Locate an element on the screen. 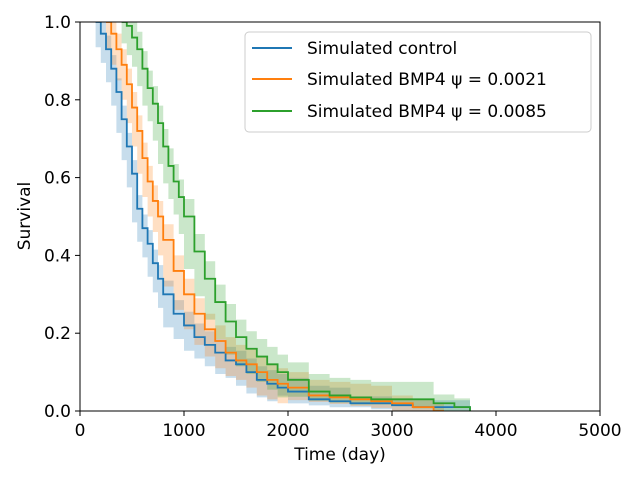 The width and height of the screenshot is (640, 480). x-tick-label: 5000 is located at coordinates (599, 431).